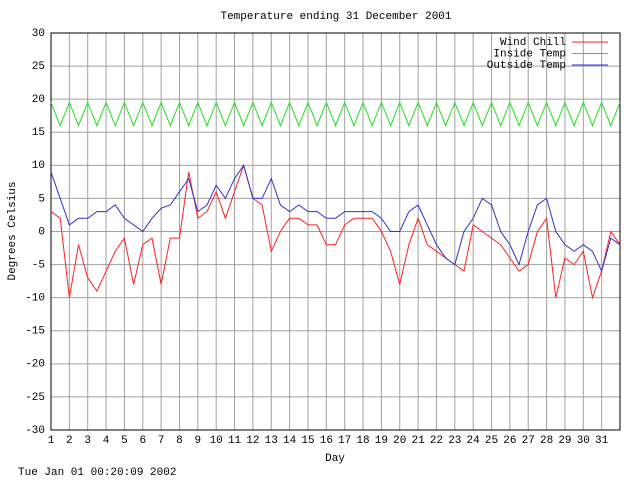 This screenshot has height=480, width=640. What do you see at coordinates (87, 441) in the screenshot?
I see `x-tick-label: 3` at bounding box center [87, 441].